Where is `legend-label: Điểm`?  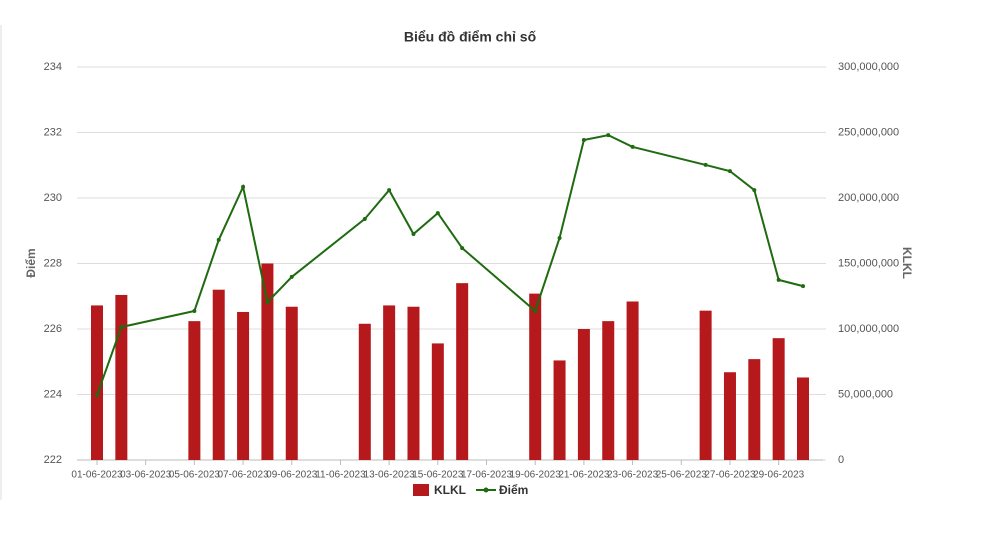
legend-label: Điểm is located at coordinates (513, 490).